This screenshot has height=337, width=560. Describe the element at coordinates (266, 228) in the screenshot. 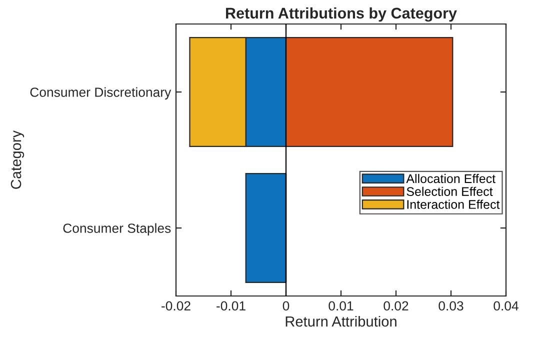

I see `bar` at that location.